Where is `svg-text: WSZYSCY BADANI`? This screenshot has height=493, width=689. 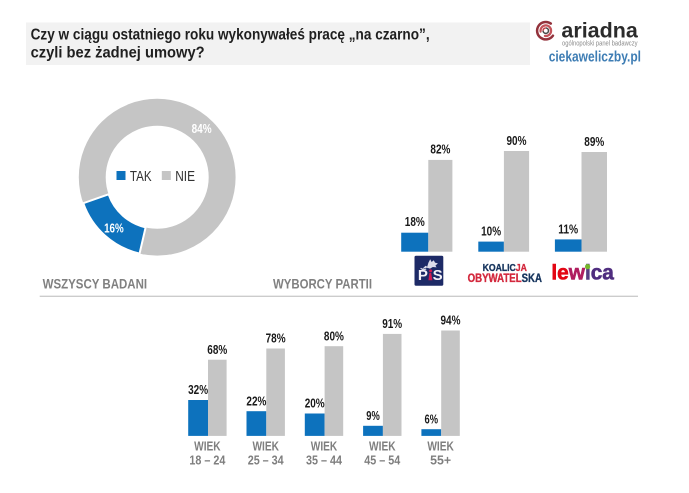
svg-text: WSZYSCY BADANI is located at coordinates (95, 283).